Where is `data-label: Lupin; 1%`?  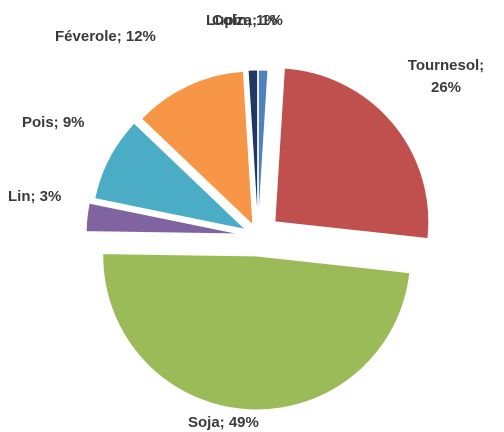
data-label: Lupin; 1% is located at coordinates (242, 20).